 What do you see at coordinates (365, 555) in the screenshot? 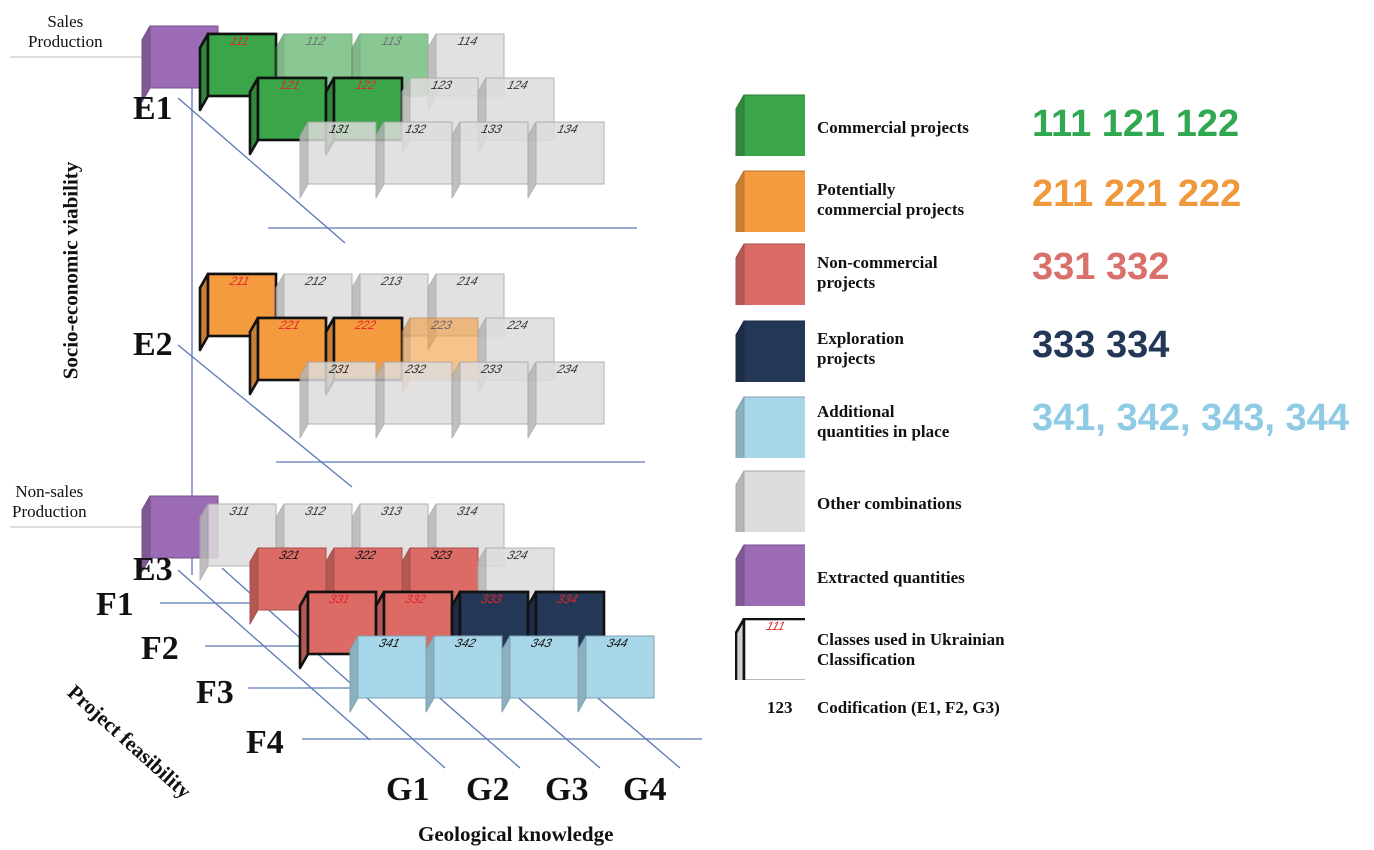
I see `cube-code-label: 322` at bounding box center [365, 555].